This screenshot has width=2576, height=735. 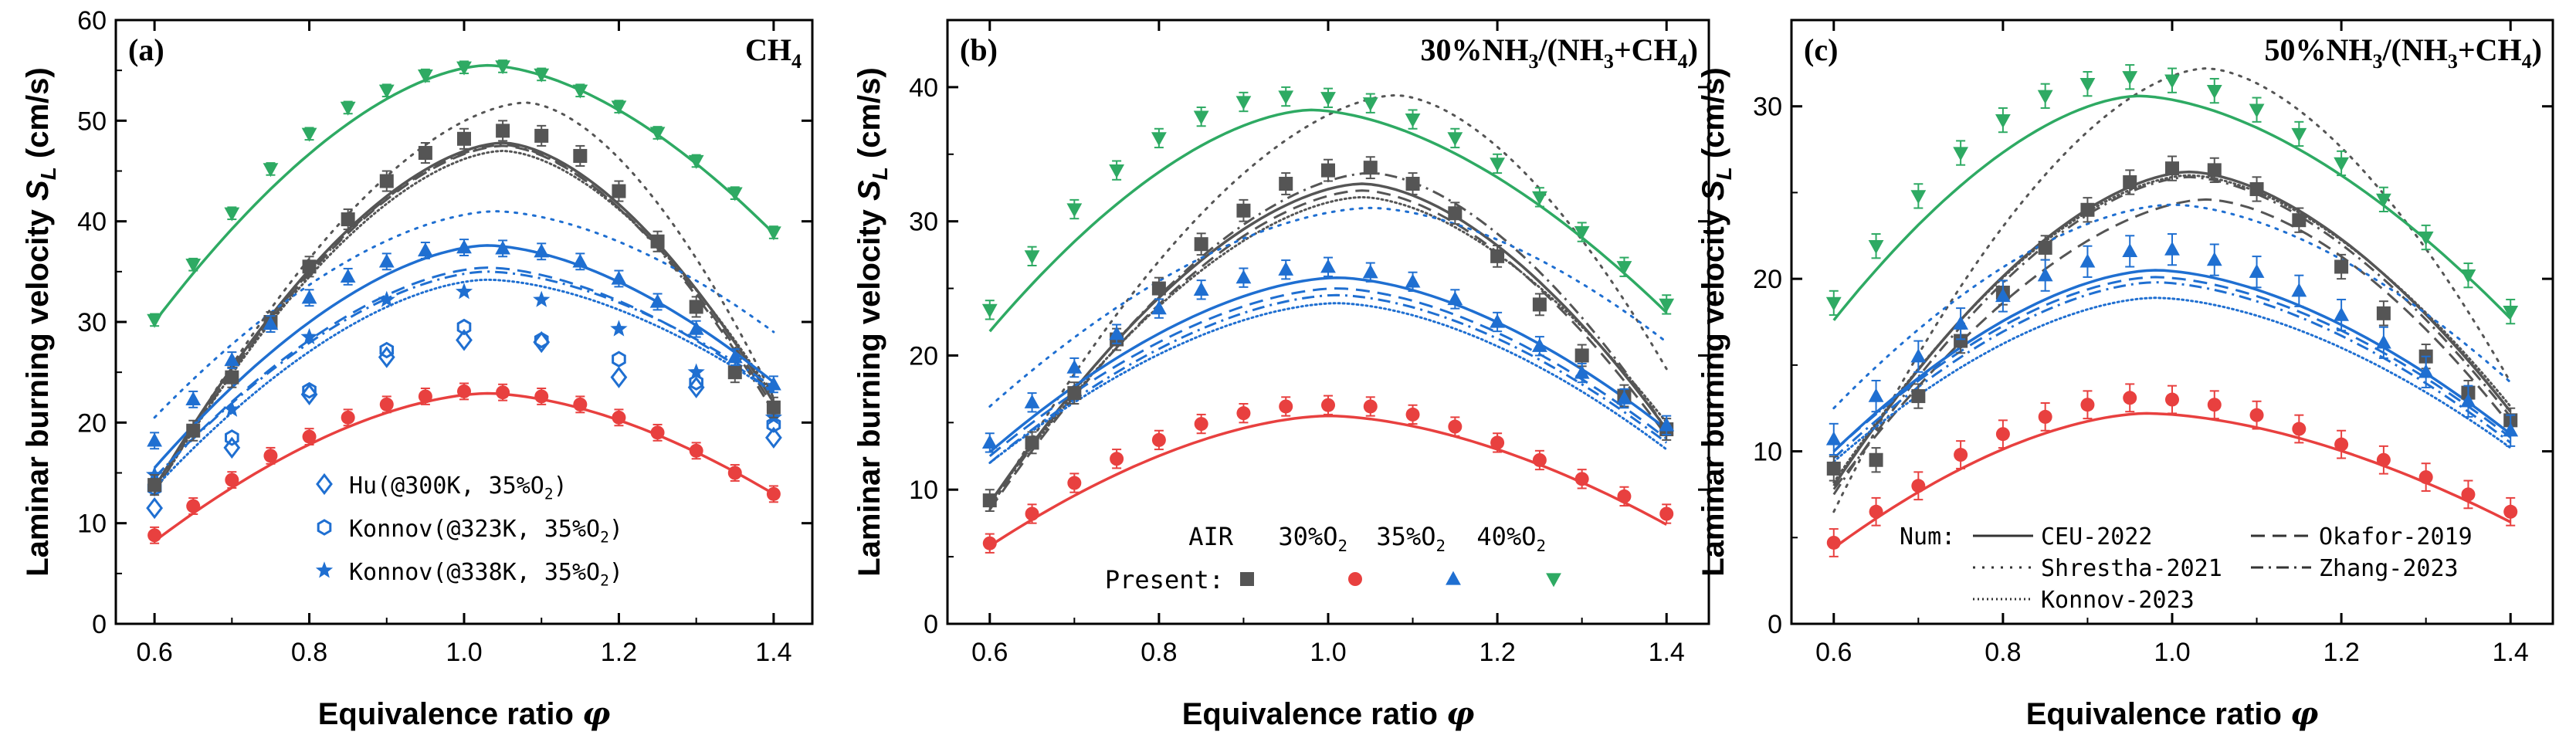 I want to click on text-part: Konnov(@323K, 35%O, so click(x=474, y=529).